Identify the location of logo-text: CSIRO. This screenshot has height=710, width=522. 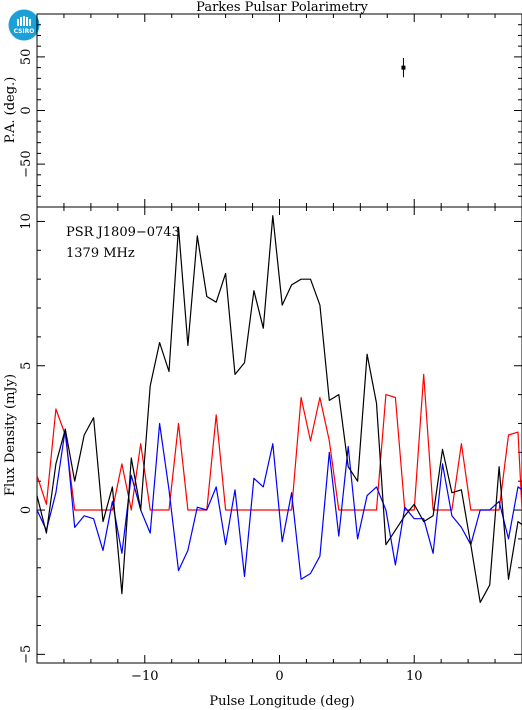
(24, 31).